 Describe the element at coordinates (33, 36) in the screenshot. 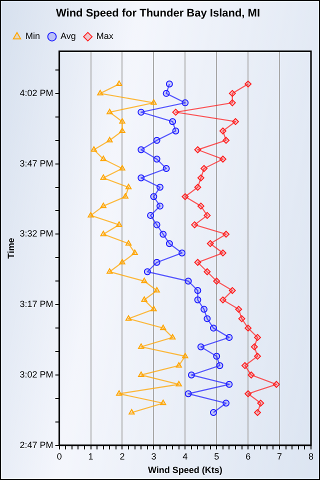

I see `legend-label: Min` at that location.